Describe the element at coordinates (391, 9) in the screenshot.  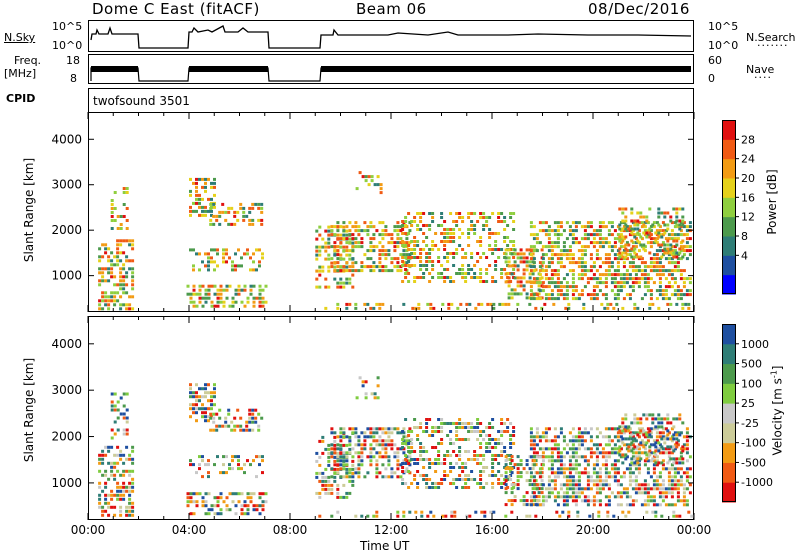
I see `beam-label: Beam 06` at that location.